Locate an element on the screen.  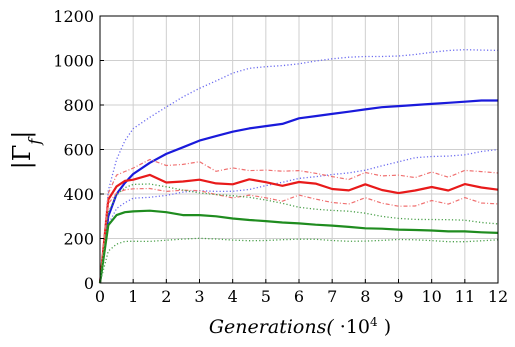
y-axis-label-sub: f is located at coordinates (34, 141).